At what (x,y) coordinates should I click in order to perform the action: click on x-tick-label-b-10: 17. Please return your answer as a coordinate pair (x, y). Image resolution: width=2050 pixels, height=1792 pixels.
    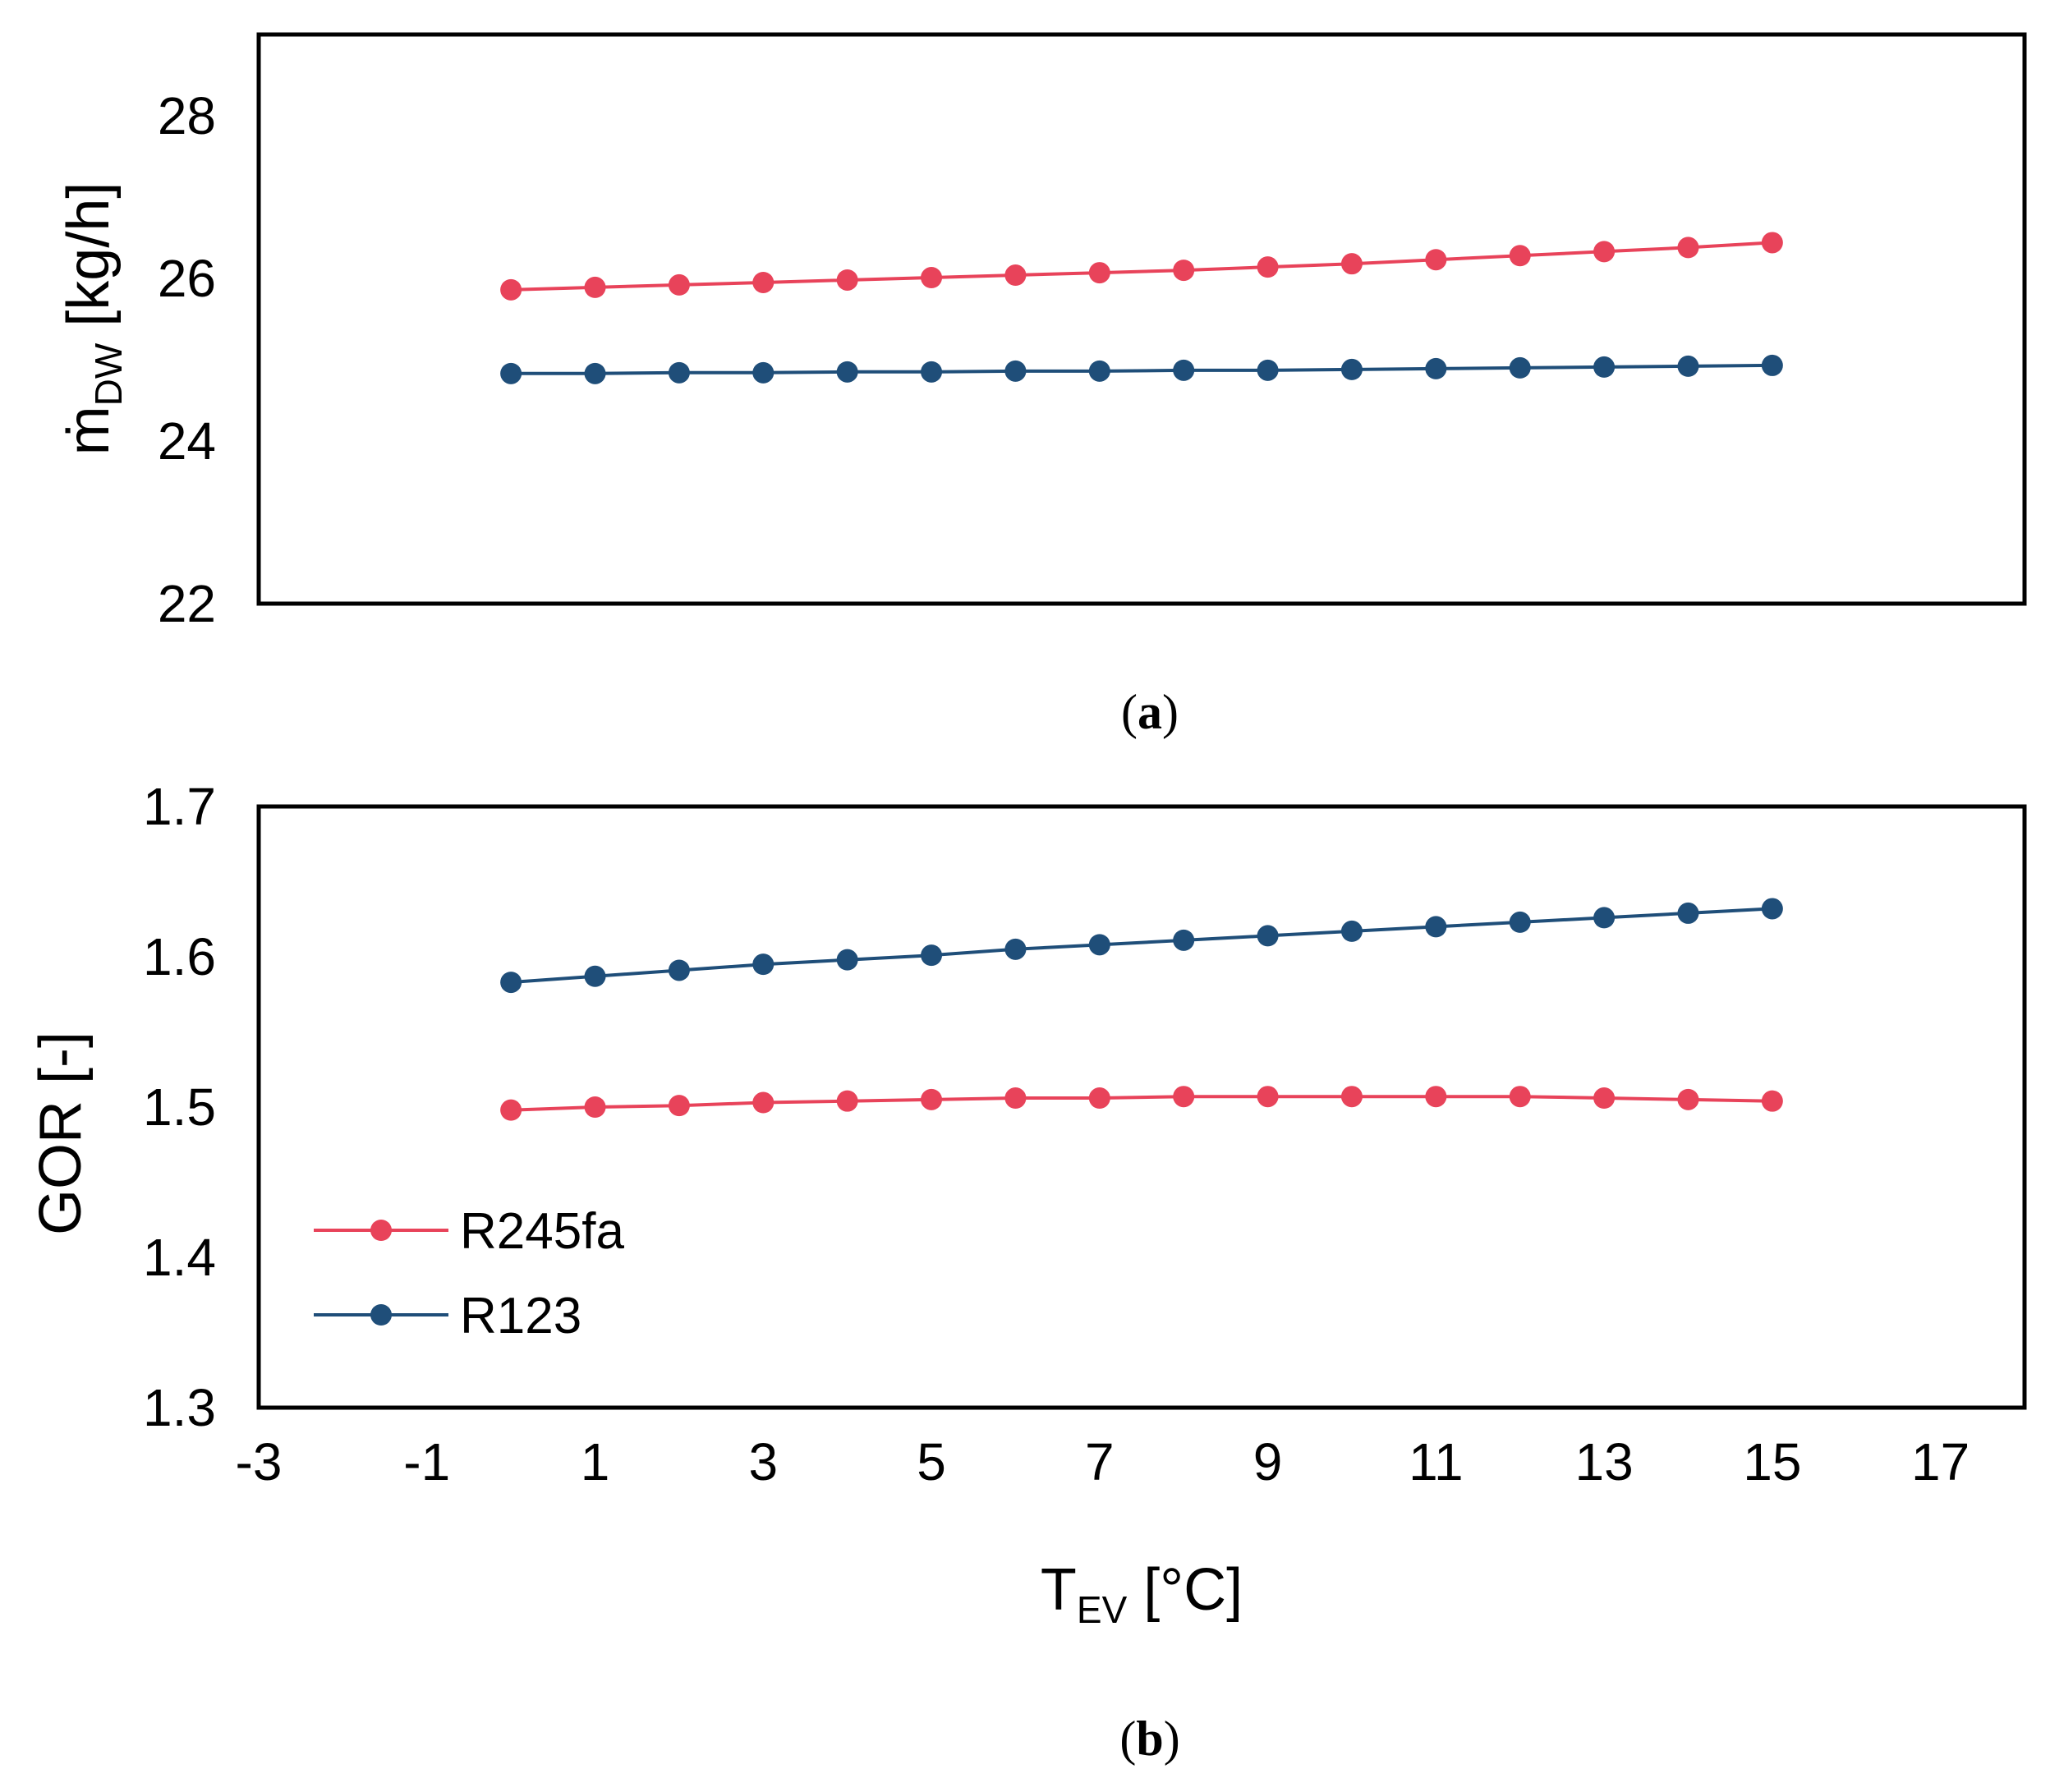
    Looking at the image, I should click on (1940, 1462).